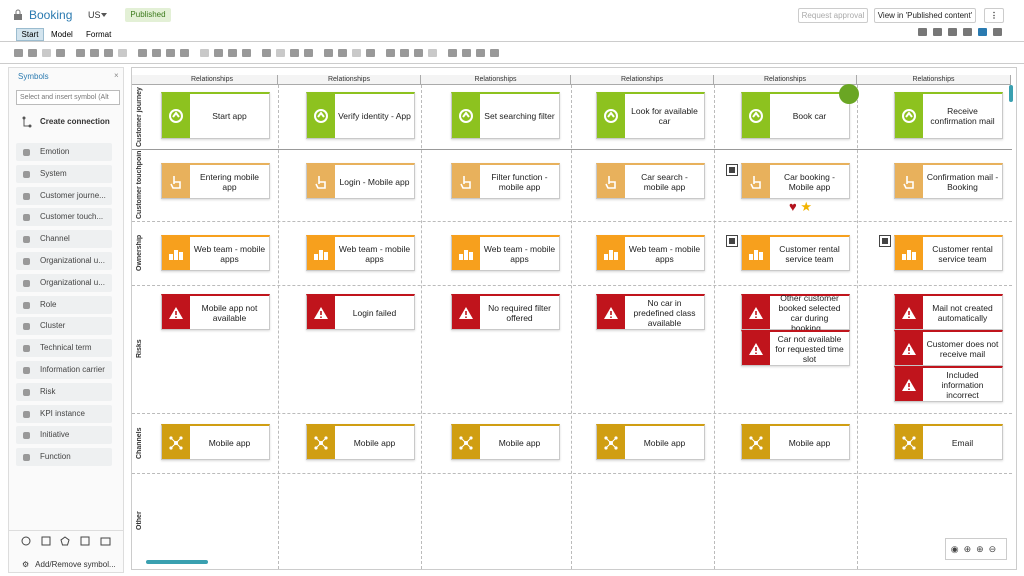  What do you see at coordinates (64, 391) in the screenshot?
I see `symbol-item: Risk` at bounding box center [64, 391].